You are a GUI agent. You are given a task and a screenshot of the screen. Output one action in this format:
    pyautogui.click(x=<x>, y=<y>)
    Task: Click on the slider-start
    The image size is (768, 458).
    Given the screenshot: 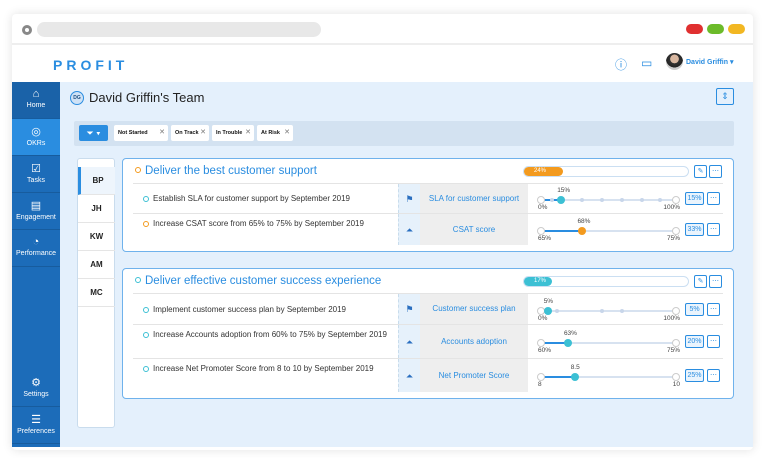 What is the action you would take?
    pyautogui.click(x=541, y=200)
    